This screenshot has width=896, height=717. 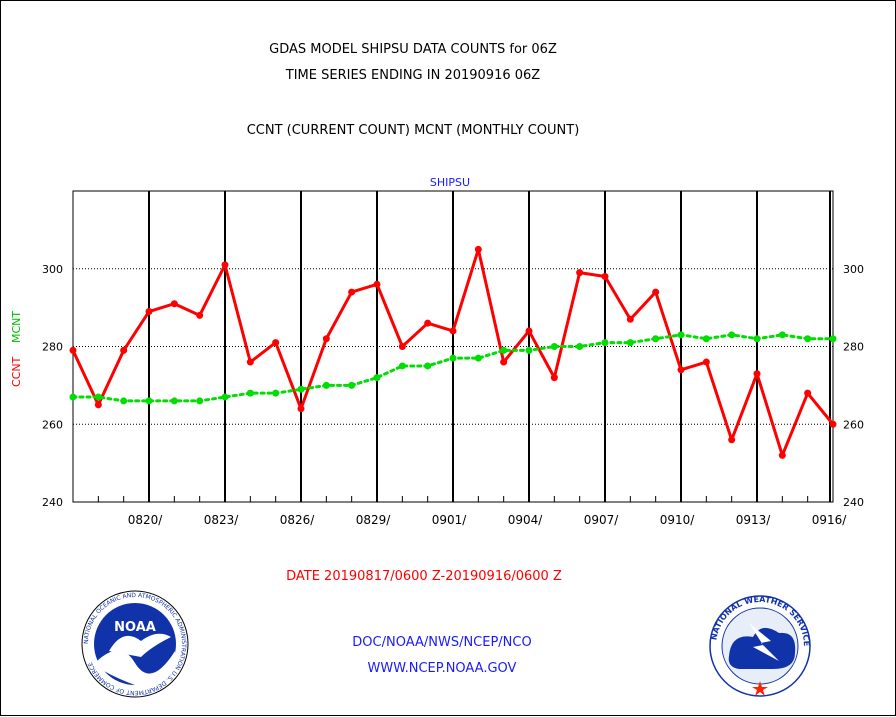 What do you see at coordinates (52, 424) in the screenshot?
I see `y-tick-label-left: 260` at bounding box center [52, 424].